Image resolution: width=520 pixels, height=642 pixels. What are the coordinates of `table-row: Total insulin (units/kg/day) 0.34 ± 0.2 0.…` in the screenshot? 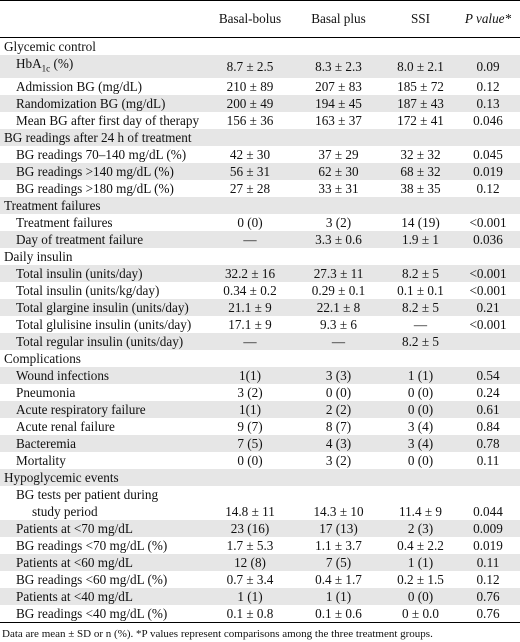 It's located at (260, 290).